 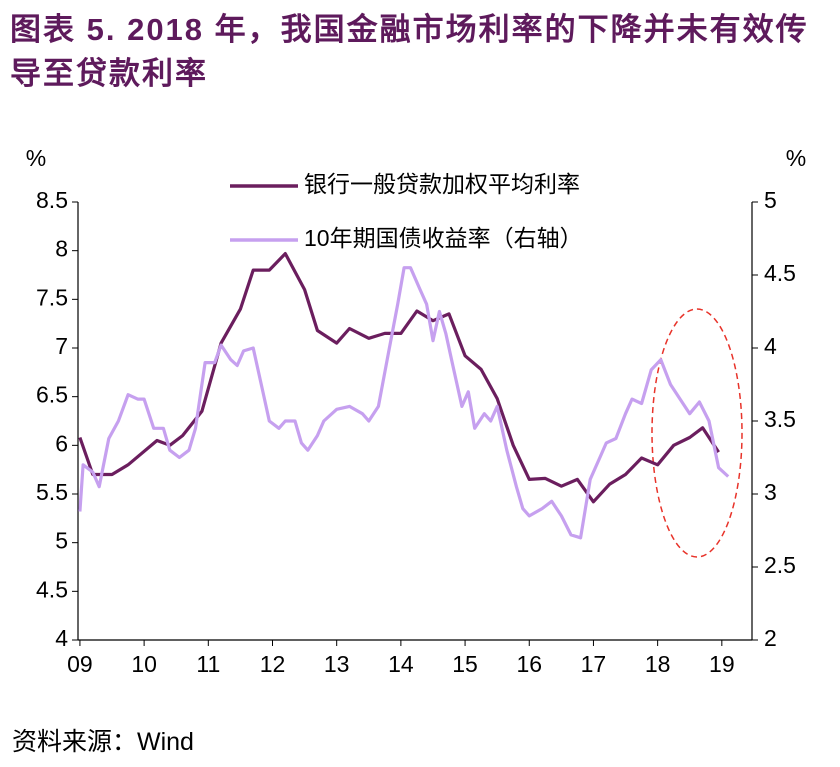 What do you see at coordinates (80, 664) in the screenshot?
I see `x-tick-label: 09` at bounding box center [80, 664].